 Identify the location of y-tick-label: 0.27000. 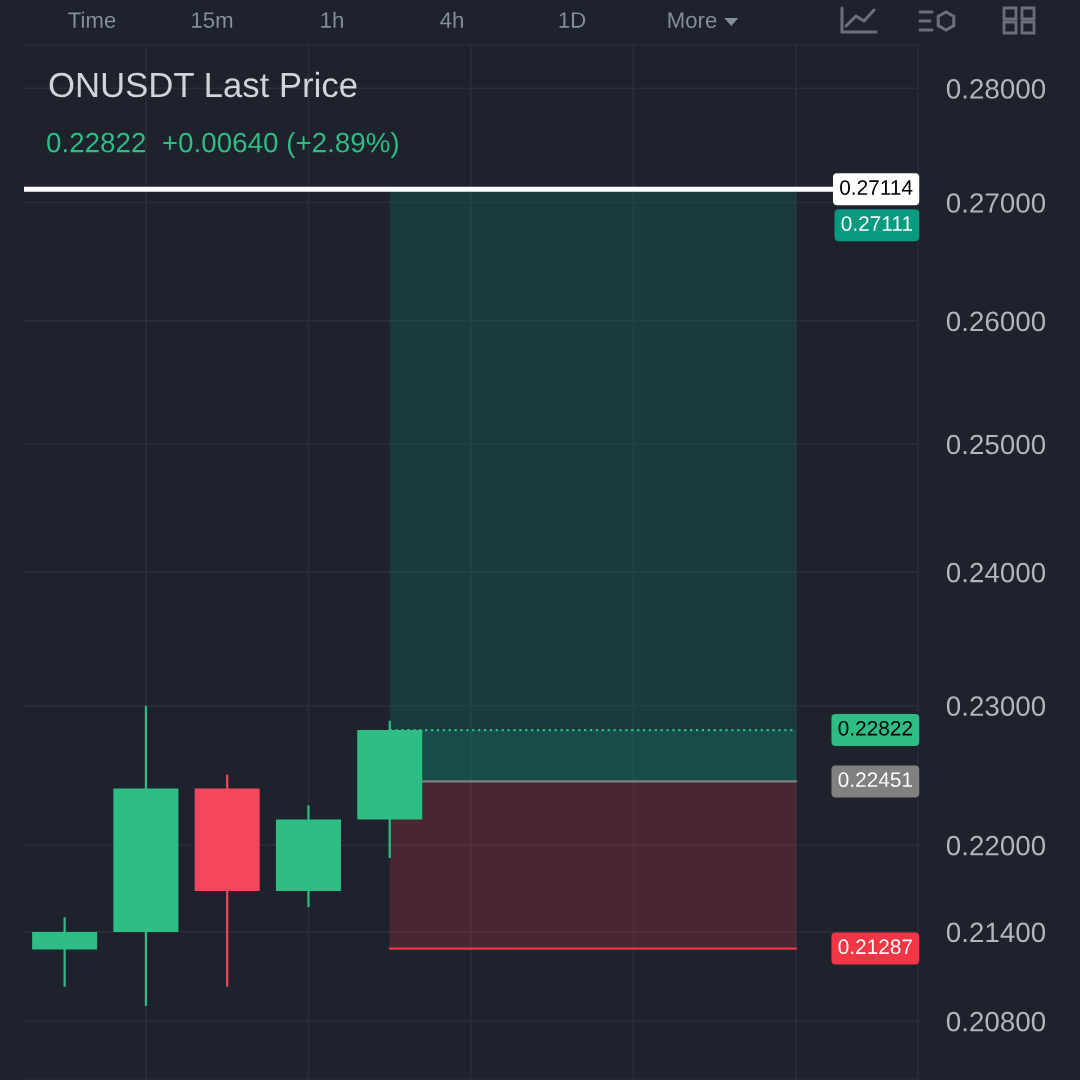
(996, 203).